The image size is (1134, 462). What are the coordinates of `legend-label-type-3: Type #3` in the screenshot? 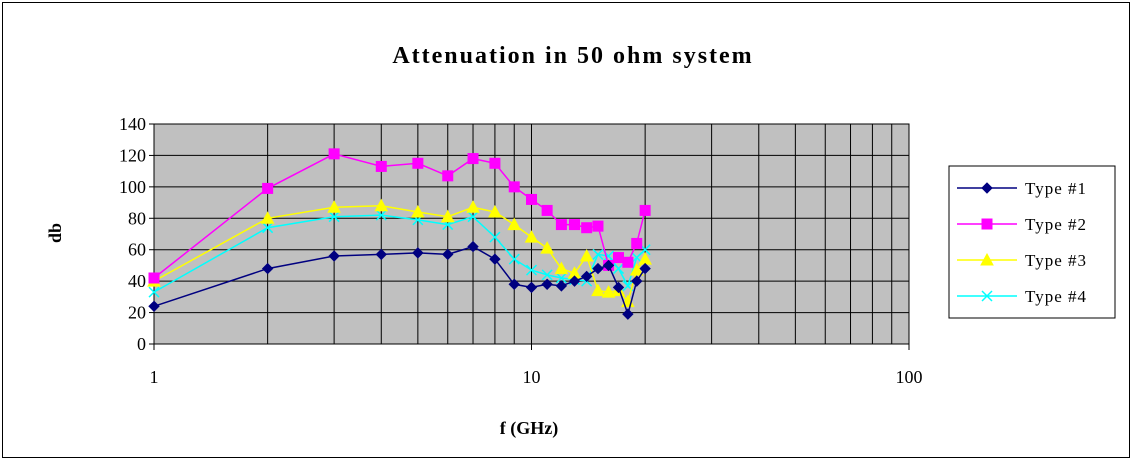 It's located at (1056, 260).